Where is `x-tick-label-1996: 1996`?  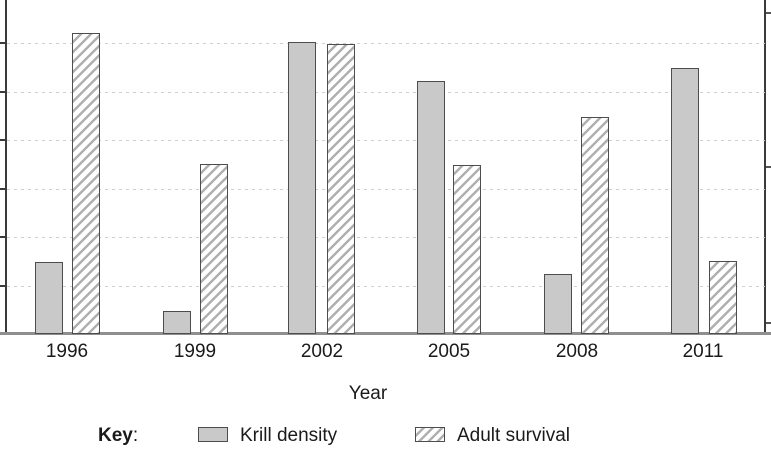 x-tick-label-1996: 1996 is located at coordinates (67, 351).